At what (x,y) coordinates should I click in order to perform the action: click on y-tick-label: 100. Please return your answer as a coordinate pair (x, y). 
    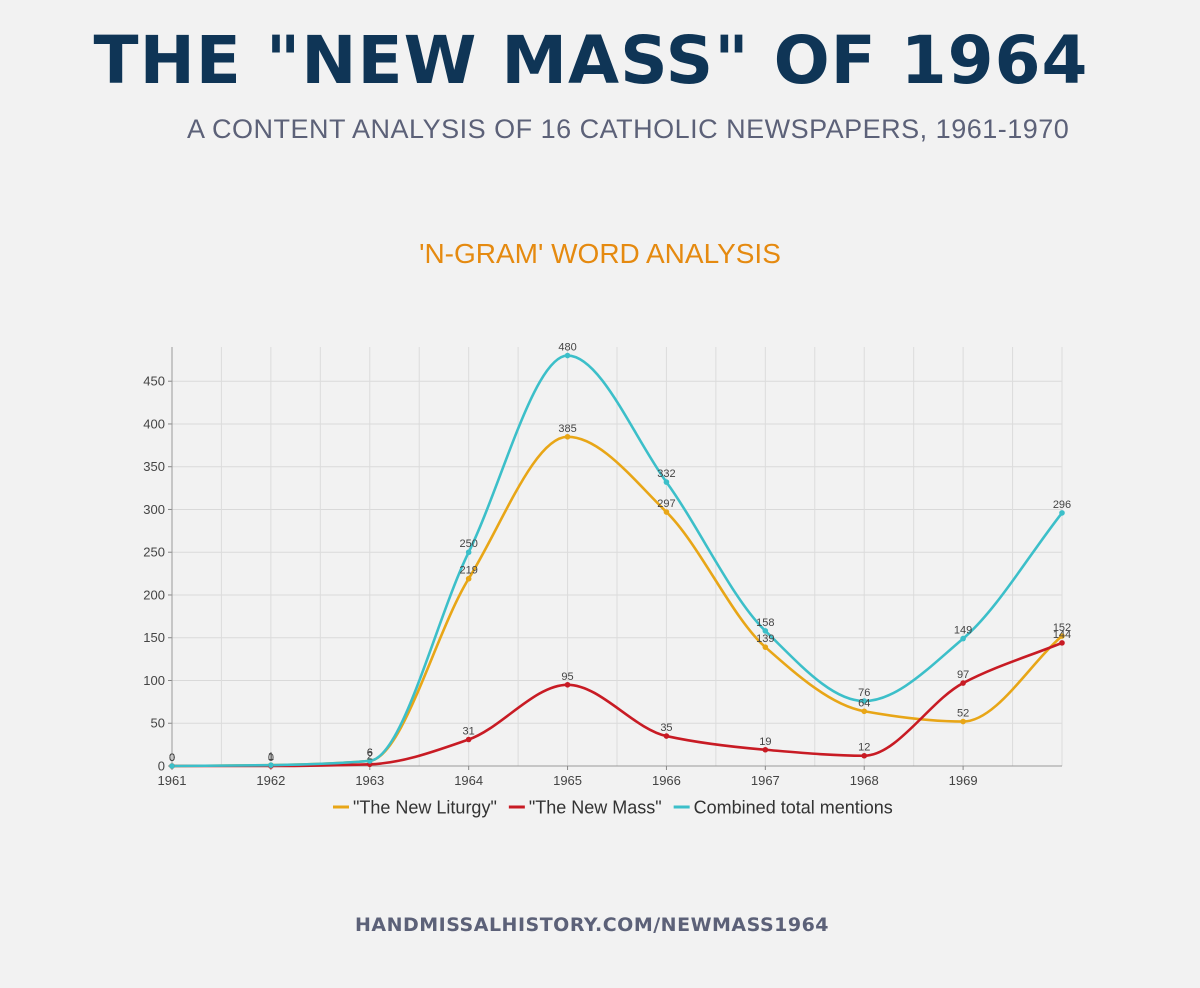
    Looking at the image, I should click on (154, 680).